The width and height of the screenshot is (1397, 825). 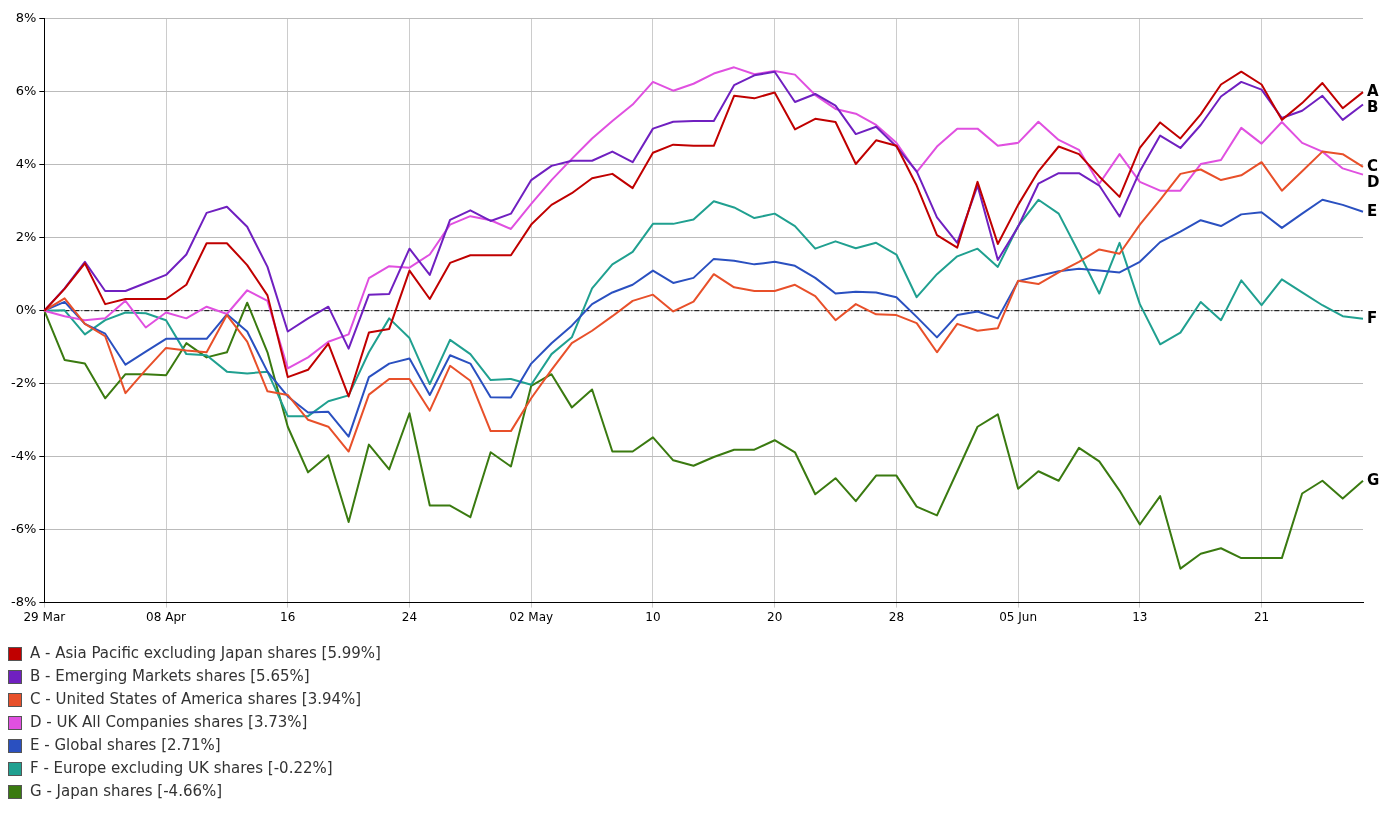 I want to click on text: A, so click(x=1373, y=91).